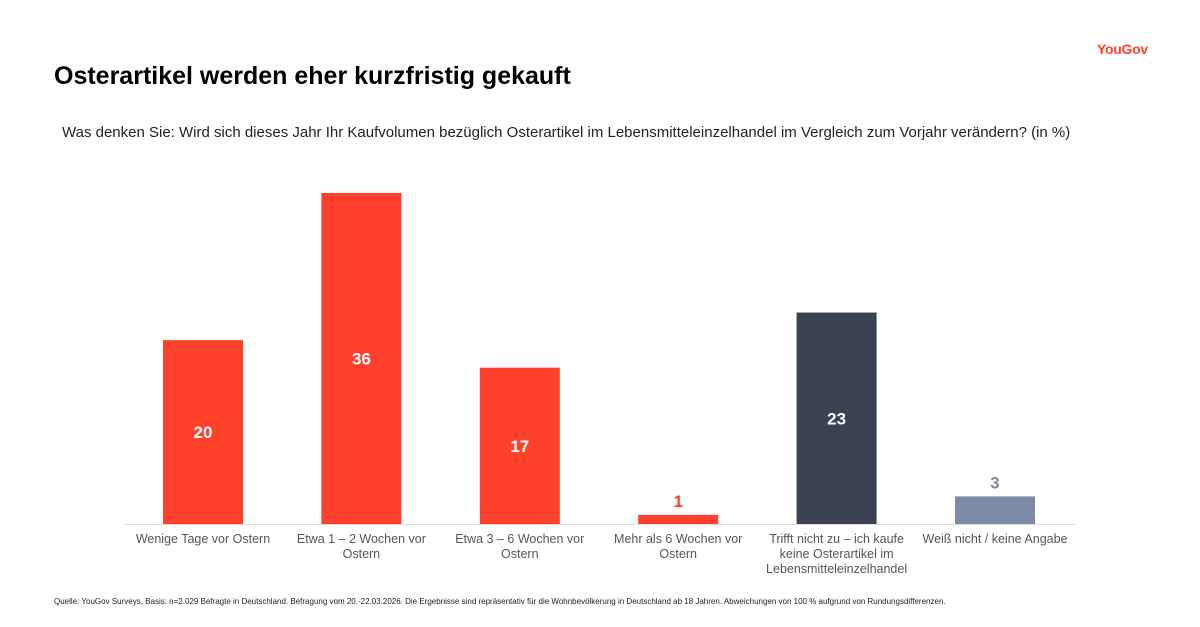 The width and height of the screenshot is (1200, 627). I want to click on data-label: 36, so click(361, 359).